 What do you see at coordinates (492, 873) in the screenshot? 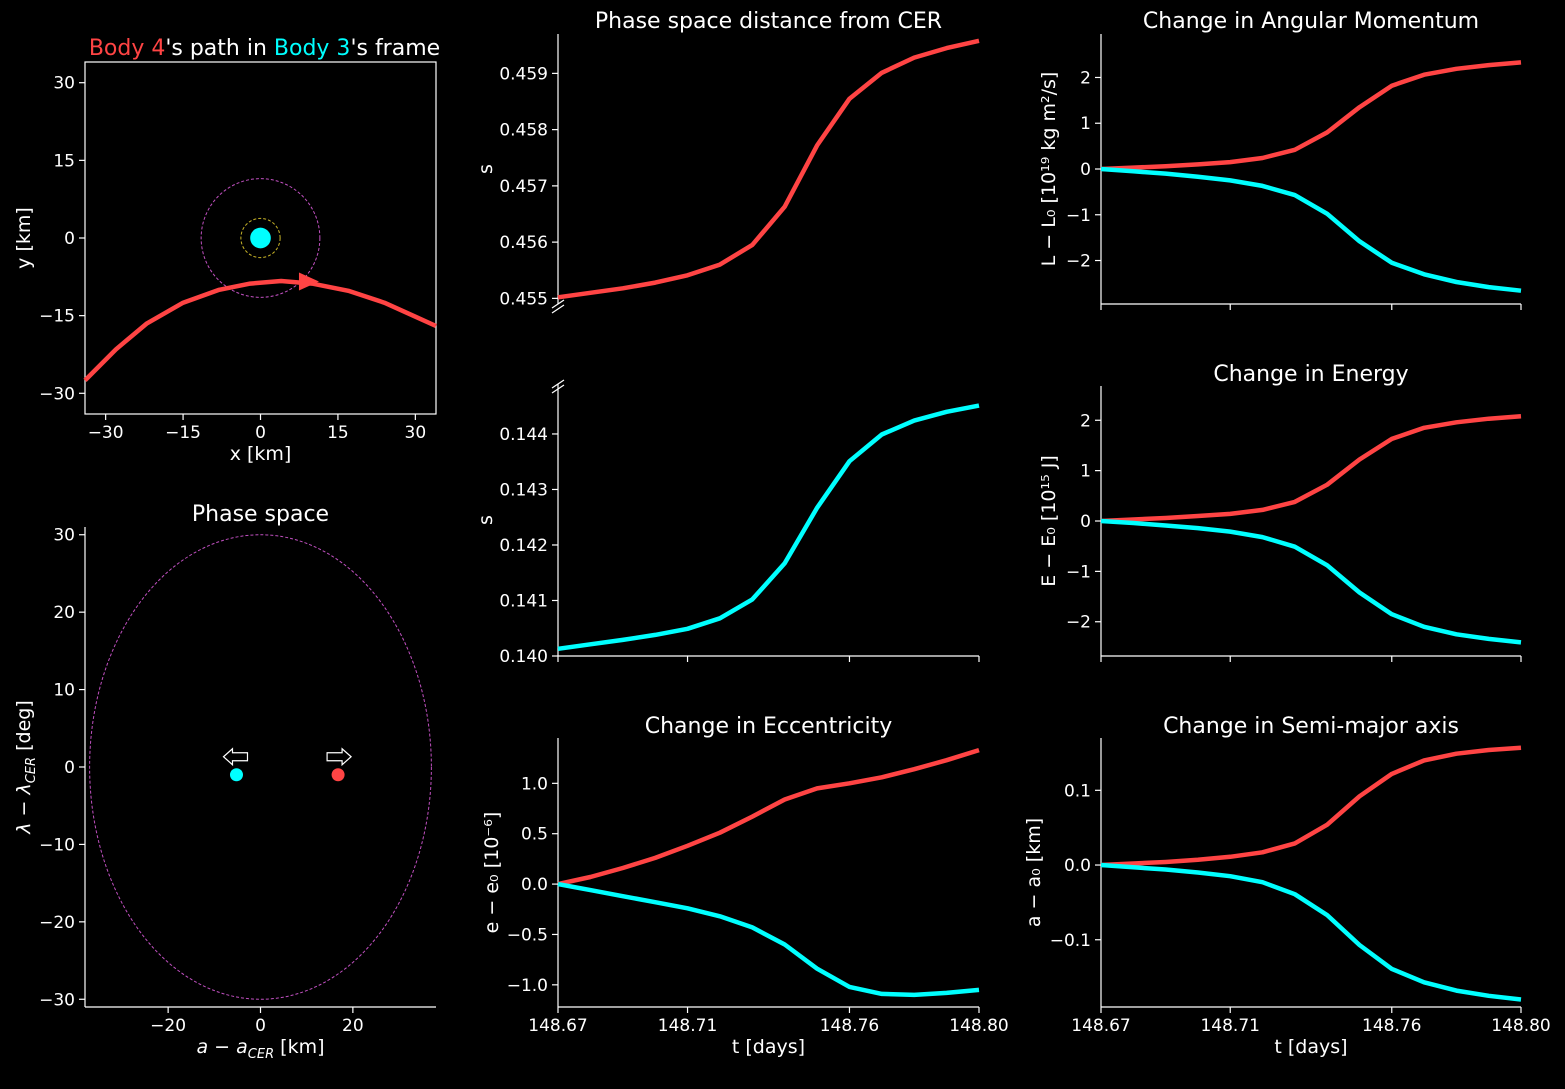
I see `y-axis-label: e − e₀ [10⁻⁶]` at bounding box center [492, 873].